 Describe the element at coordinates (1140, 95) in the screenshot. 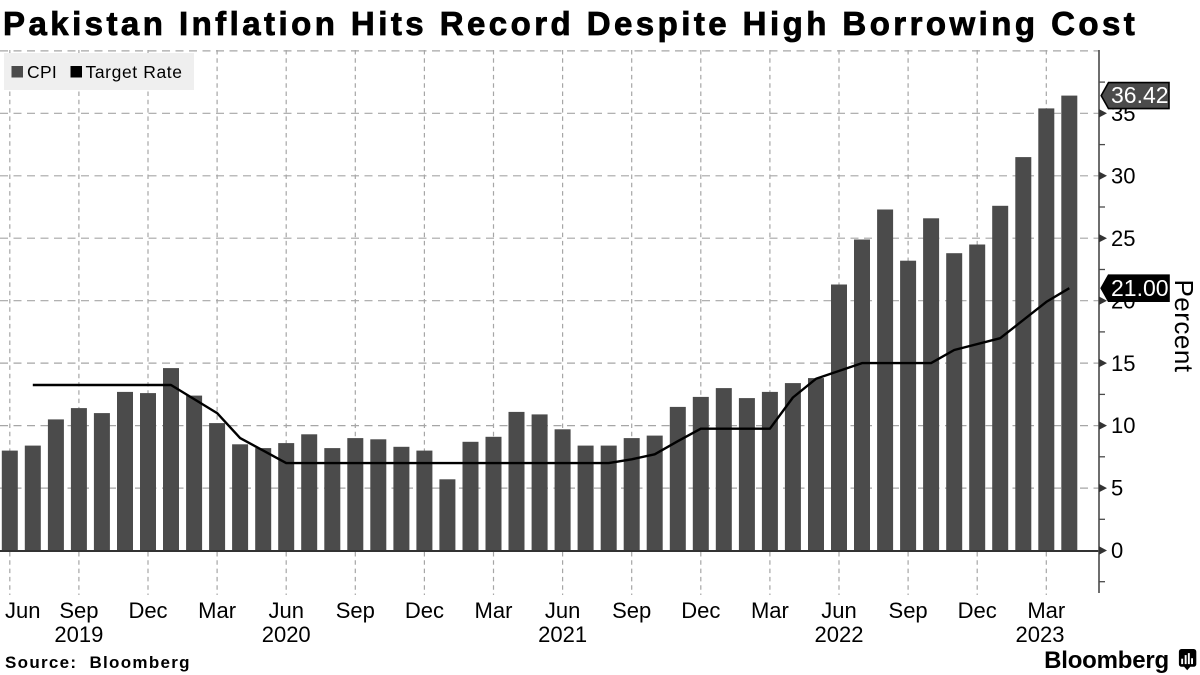

I see `svg-text: 36.42` at that location.